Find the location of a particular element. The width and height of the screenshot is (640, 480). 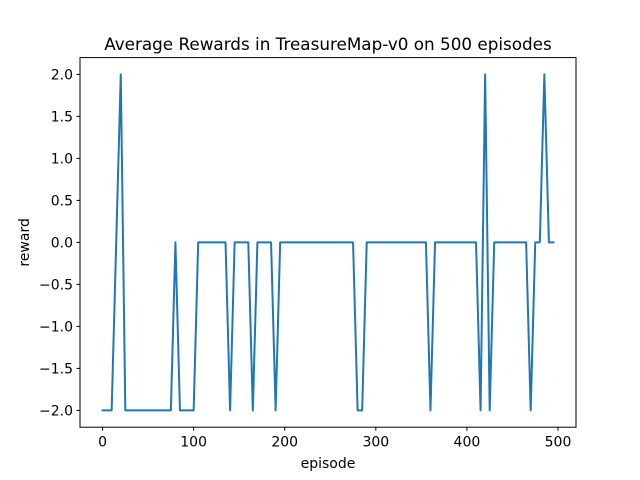

x-tick-label: 300 is located at coordinates (375, 443).